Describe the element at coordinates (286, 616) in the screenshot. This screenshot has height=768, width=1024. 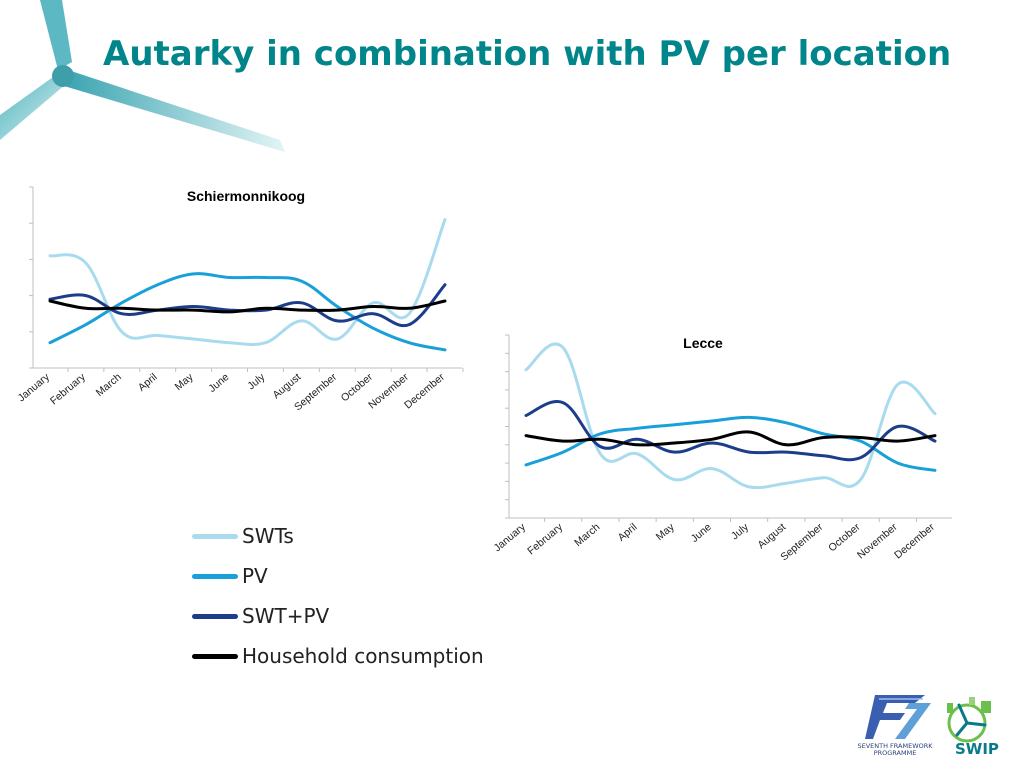
I see `legend-label: SWT+PV` at that location.